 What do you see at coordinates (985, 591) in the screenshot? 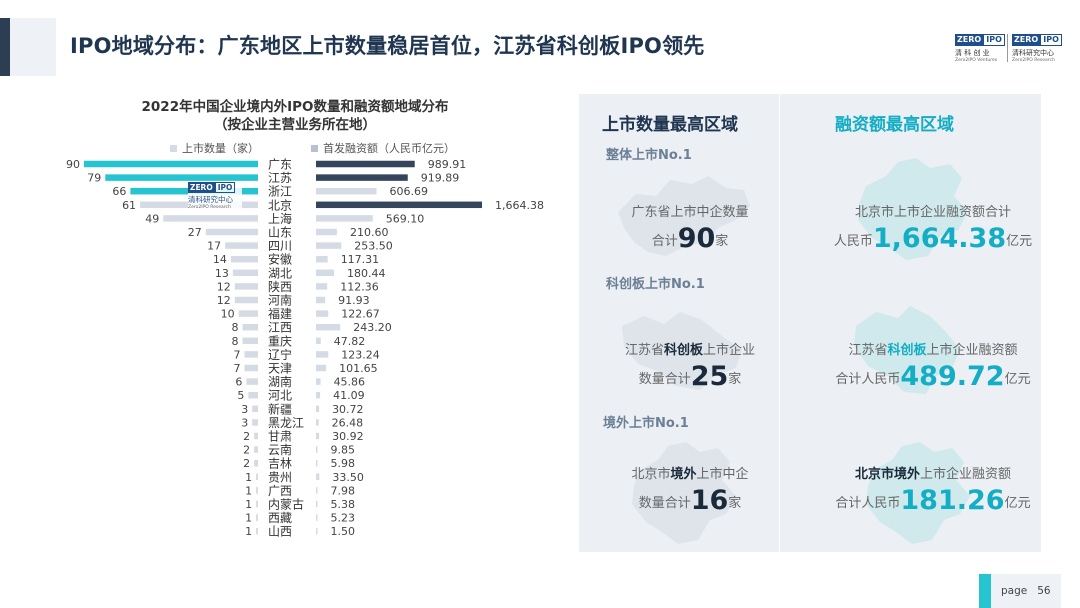
I see `page-accent` at bounding box center [985, 591].